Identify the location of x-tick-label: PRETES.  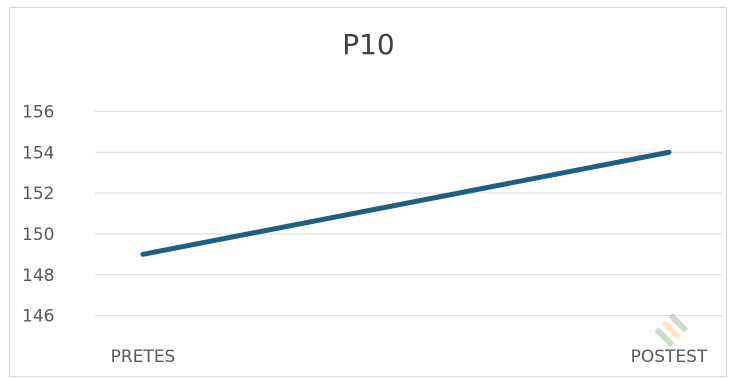
(143, 357).